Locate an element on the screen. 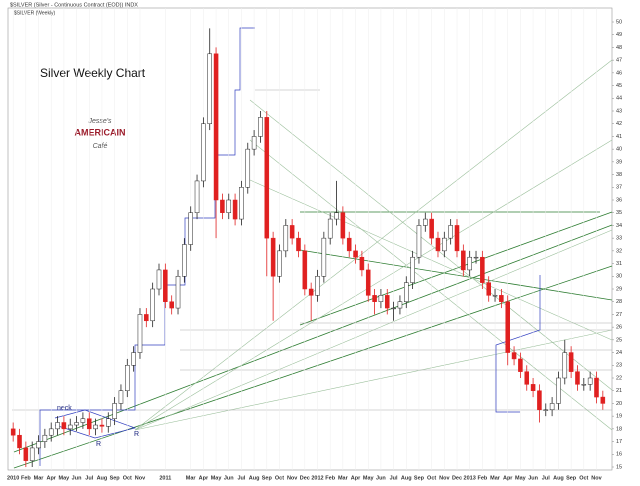 The image size is (640, 486). y-tick-label: 50 is located at coordinates (619, 22).